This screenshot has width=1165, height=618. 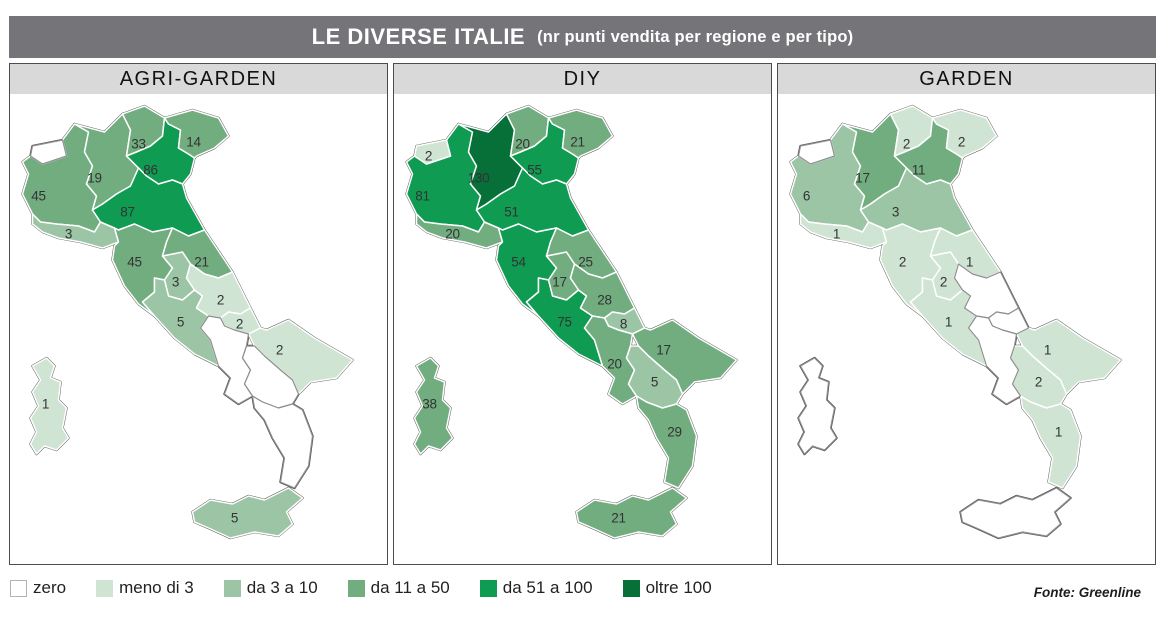 I want to click on value-label-laz: 1, so click(x=948, y=322).